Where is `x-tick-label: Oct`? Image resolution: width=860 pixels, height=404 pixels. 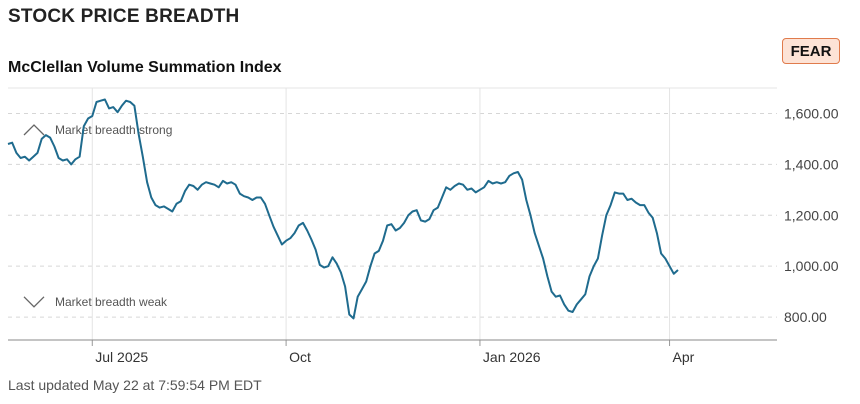
x-tick-label: Oct is located at coordinates (300, 357).